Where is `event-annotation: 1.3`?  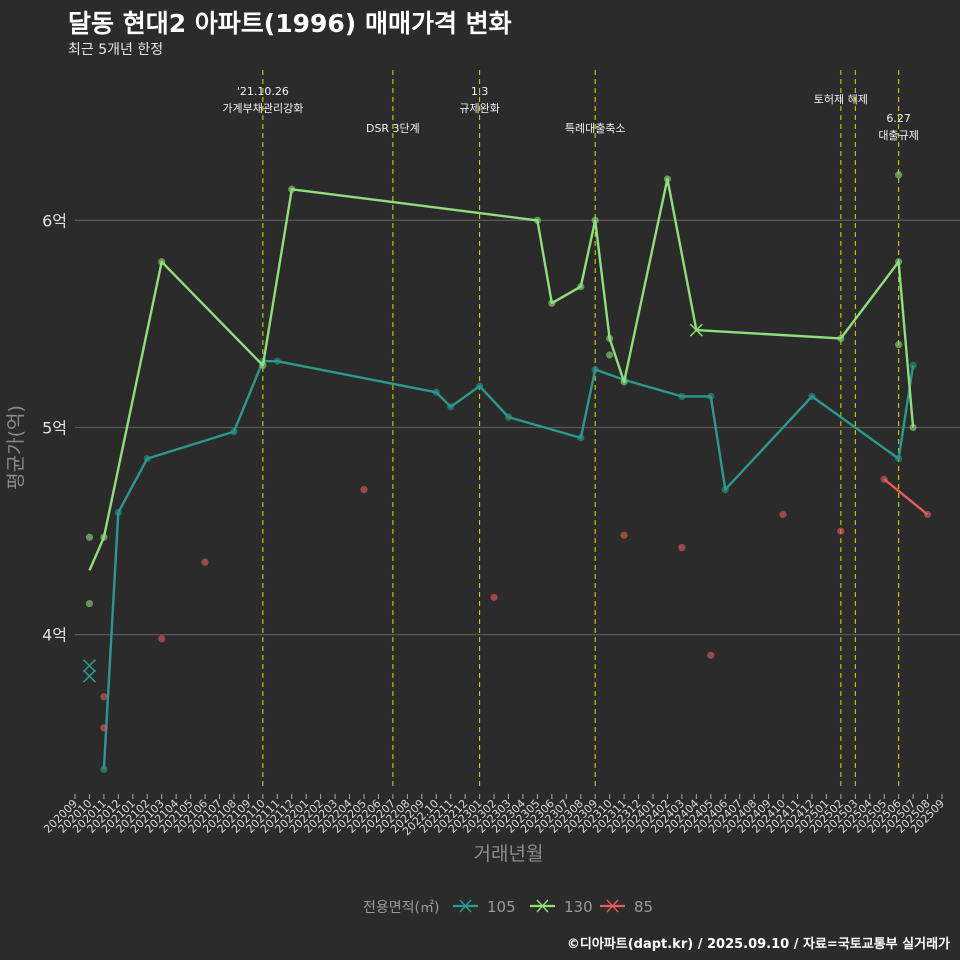
event-annotation: 1.3 is located at coordinates (480, 91).